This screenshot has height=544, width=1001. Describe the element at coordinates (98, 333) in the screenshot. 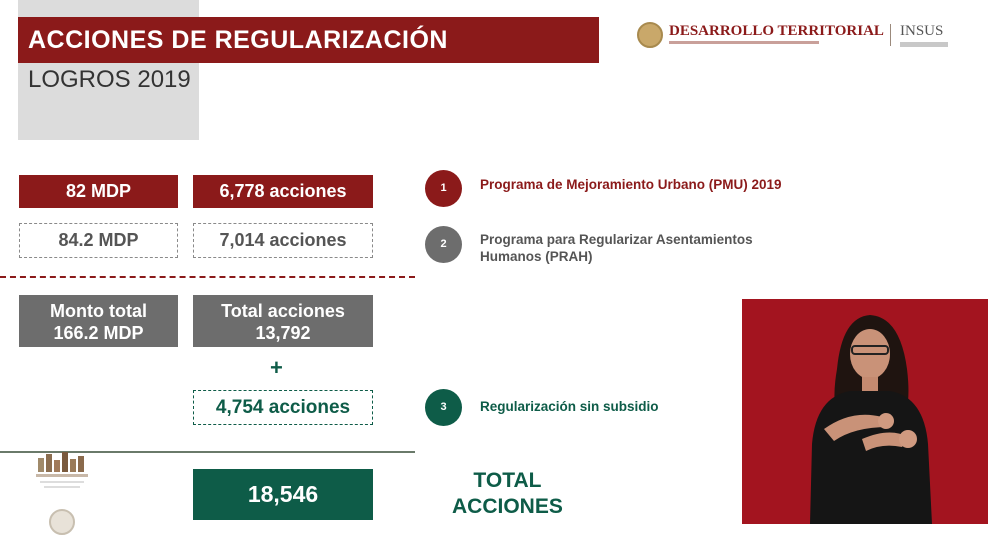

I see `total-amount-value: 166.2 MDP` at that location.